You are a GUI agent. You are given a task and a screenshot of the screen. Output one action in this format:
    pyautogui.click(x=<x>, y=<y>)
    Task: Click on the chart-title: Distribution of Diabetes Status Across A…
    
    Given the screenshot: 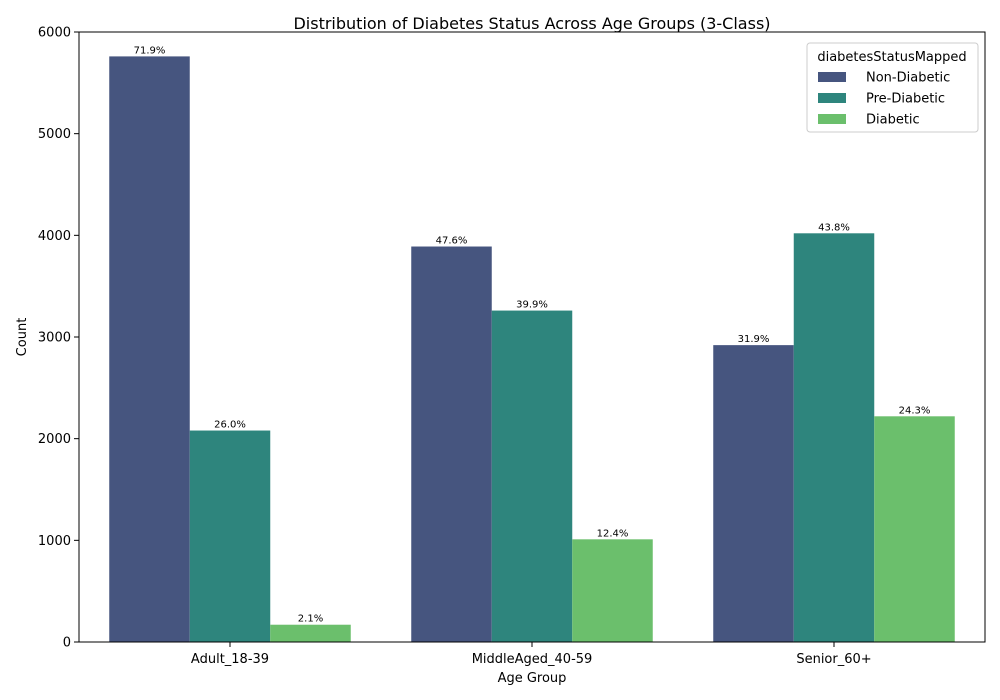 What is the action you would take?
    pyautogui.click(x=531, y=23)
    